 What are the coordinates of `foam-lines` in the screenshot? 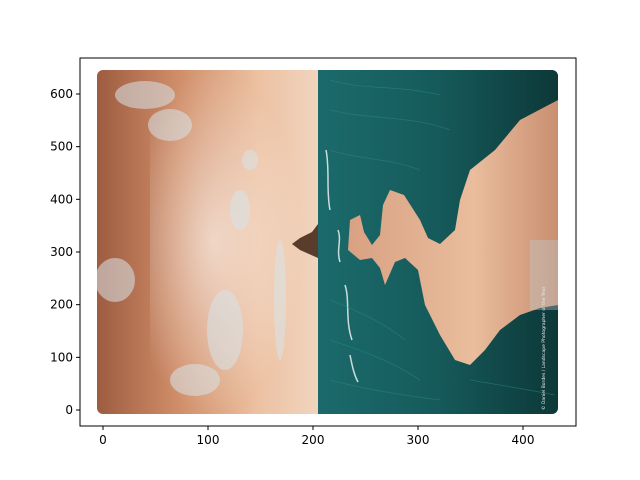 It's located at (342, 266).